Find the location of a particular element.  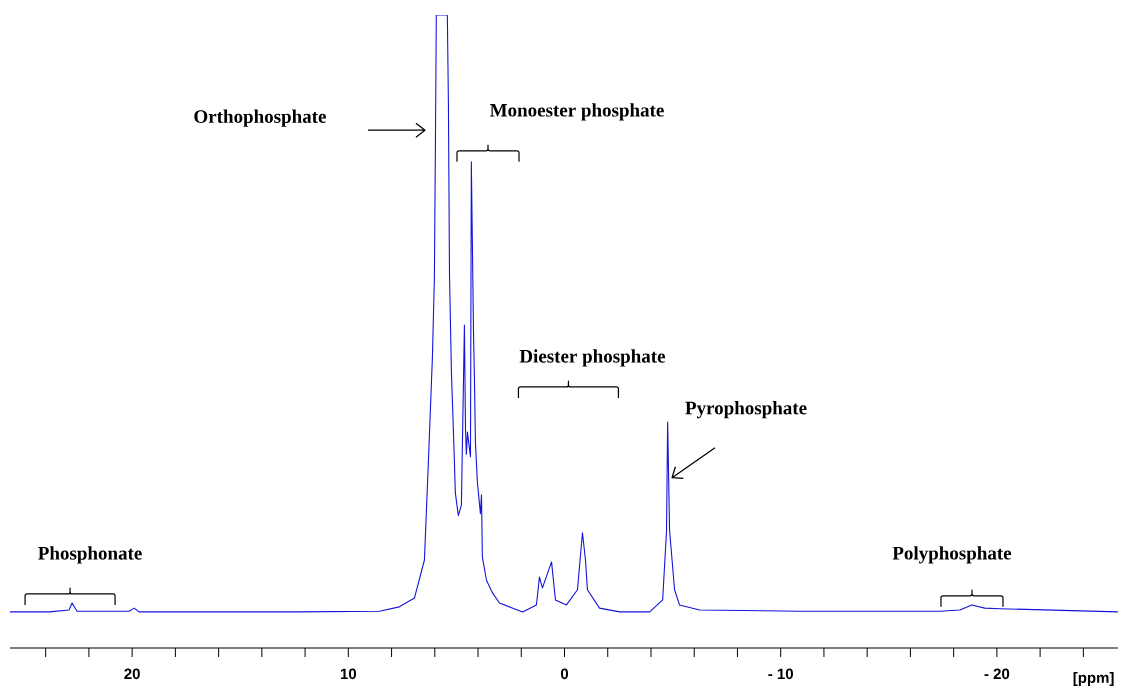

x-tick-label: 20 is located at coordinates (132, 674).